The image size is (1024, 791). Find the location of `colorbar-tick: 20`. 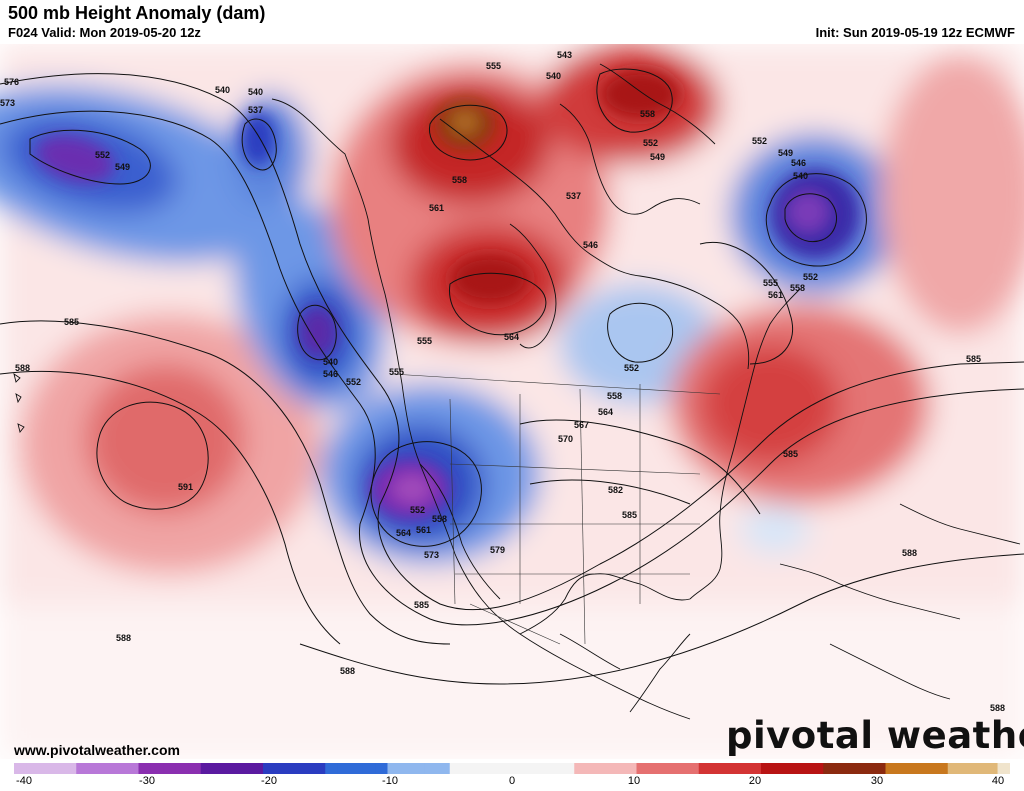

colorbar-tick: 20 is located at coordinates (755, 781).